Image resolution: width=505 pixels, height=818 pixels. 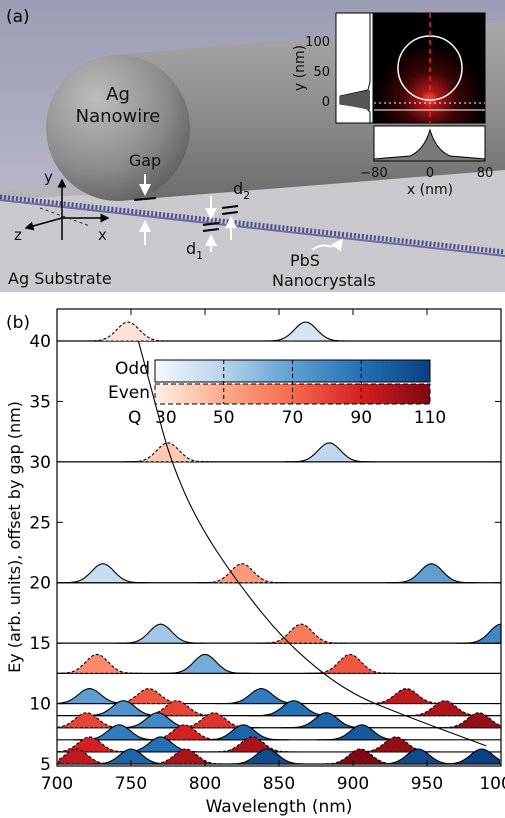 I want to click on inset-xtick-80: 80, so click(x=485, y=173).